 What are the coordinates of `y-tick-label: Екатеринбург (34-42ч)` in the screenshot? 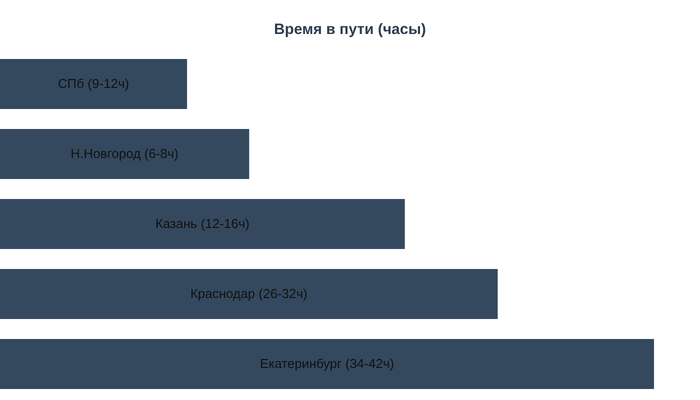 It's located at (327, 364).